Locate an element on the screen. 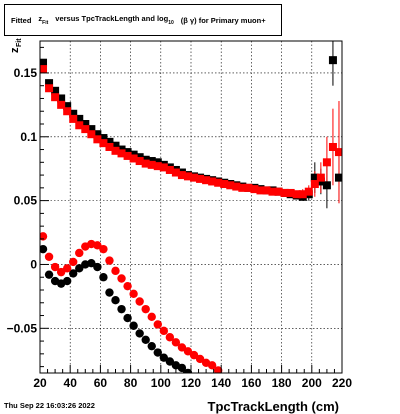  title-prefix: Fitted is located at coordinates (21, 20).